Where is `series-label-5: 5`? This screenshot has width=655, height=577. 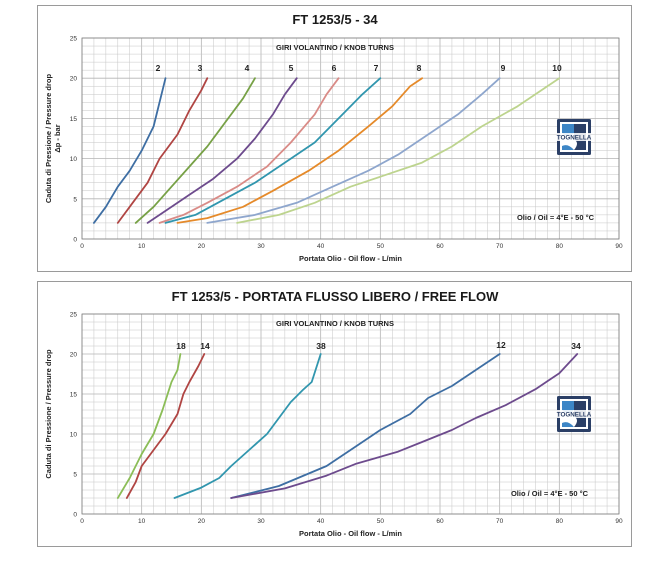
series-label-5: 5 is located at coordinates (291, 68).